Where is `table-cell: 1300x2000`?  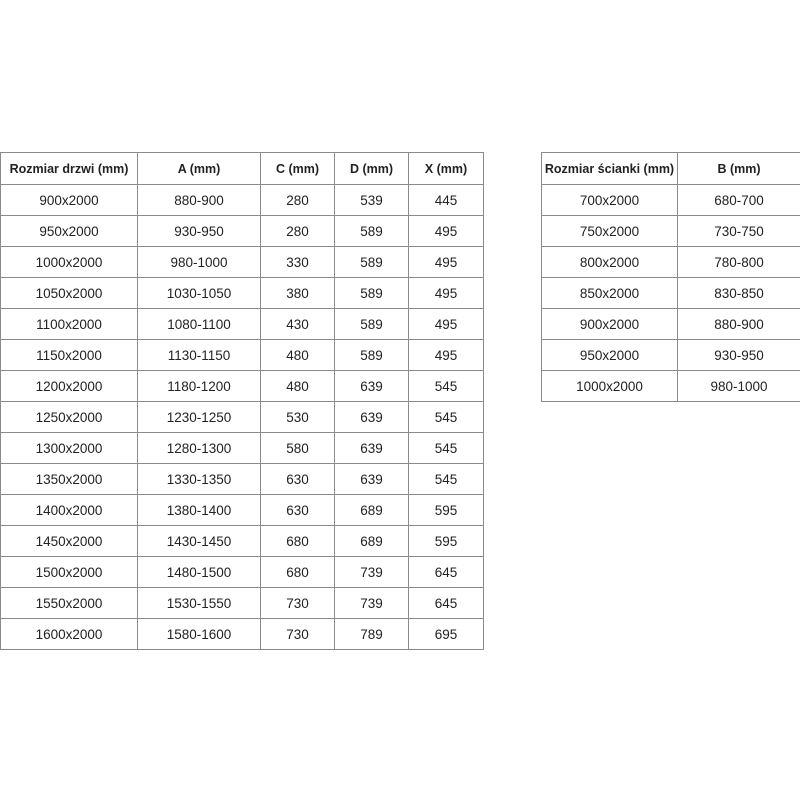 table-cell: 1300x2000 is located at coordinates (69, 448).